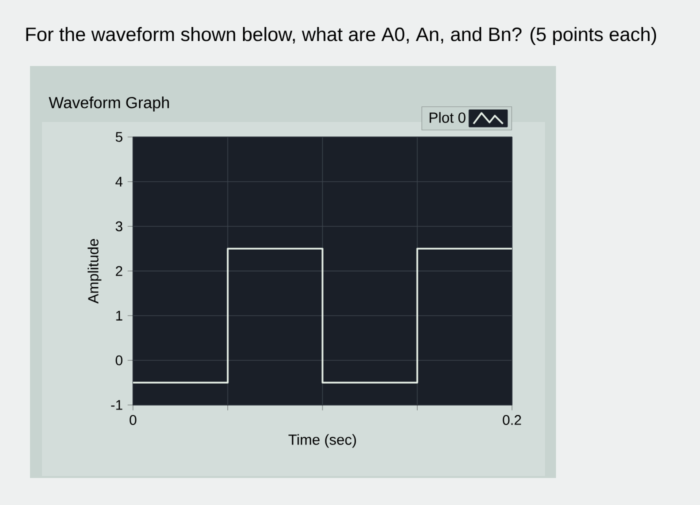 The height and width of the screenshot is (505, 700). Describe the element at coordinates (119, 315) in the screenshot. I see `y-tick-label: 1` at that location.